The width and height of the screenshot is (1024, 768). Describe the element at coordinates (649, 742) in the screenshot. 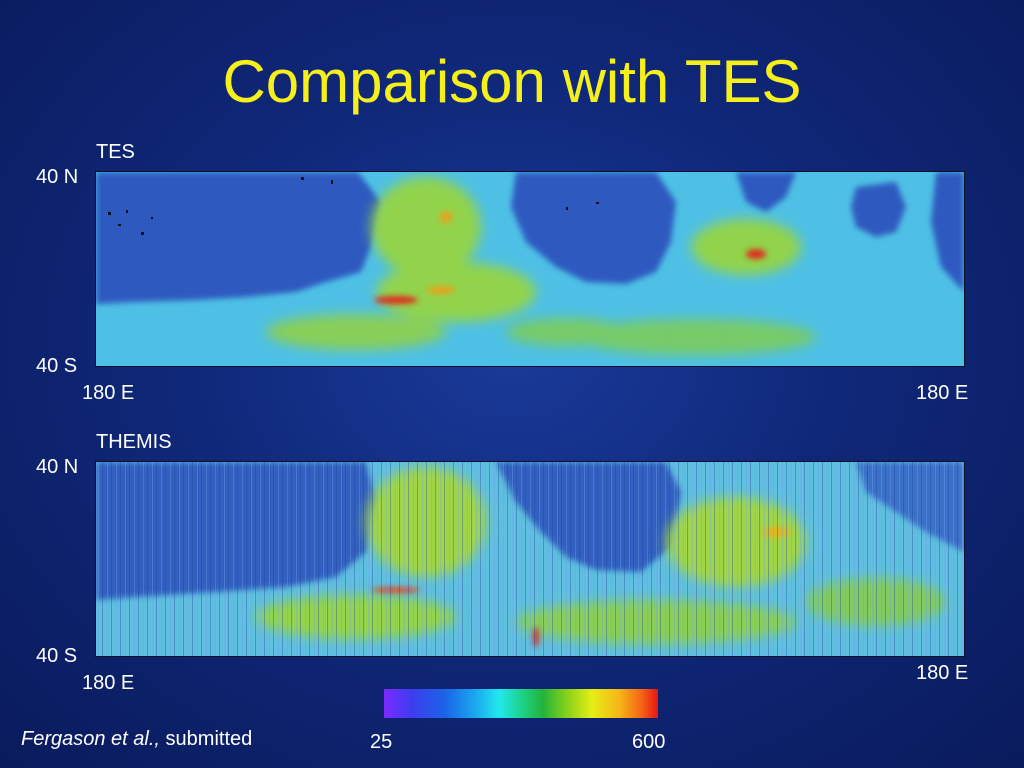

I see `colorbar-max-label: 600` at that location.